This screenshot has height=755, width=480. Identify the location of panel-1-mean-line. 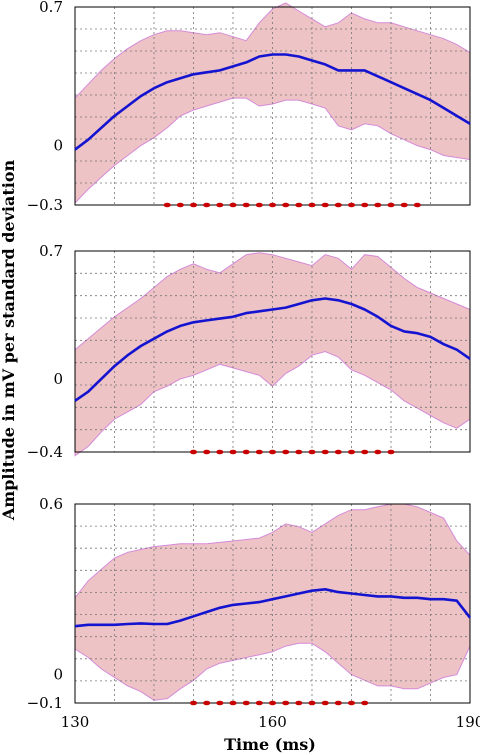
(272, 102).